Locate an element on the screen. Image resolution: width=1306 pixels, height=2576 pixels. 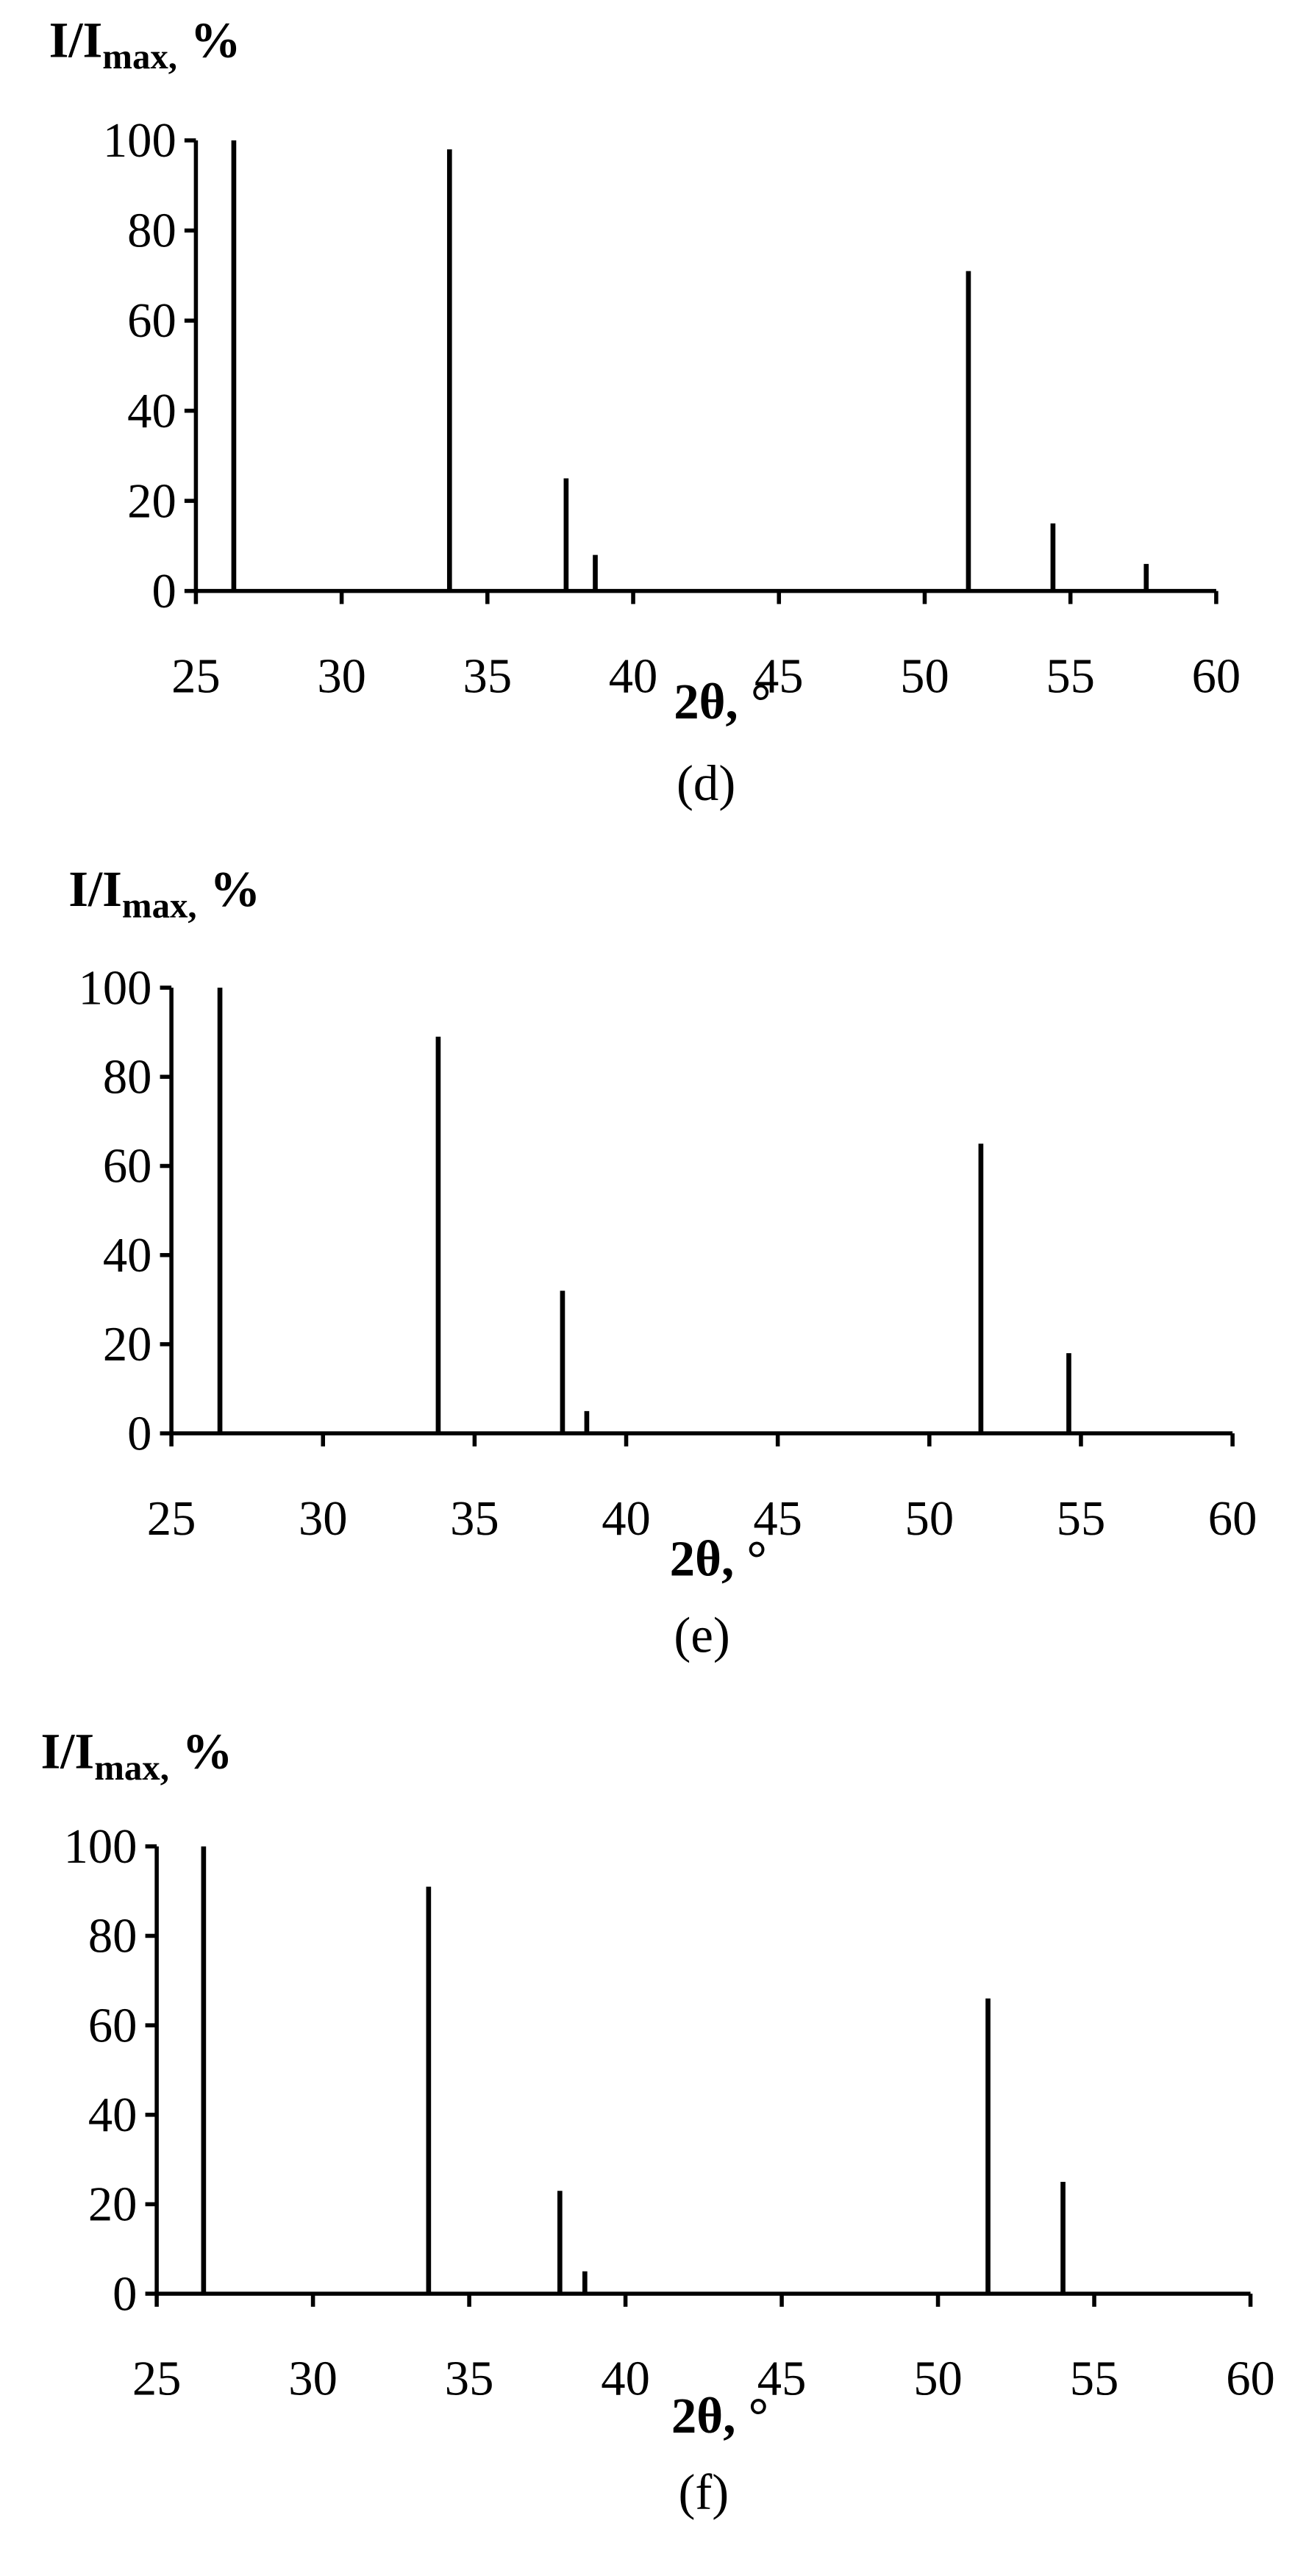
caption: (f) is located at coordinates (703, 2492).